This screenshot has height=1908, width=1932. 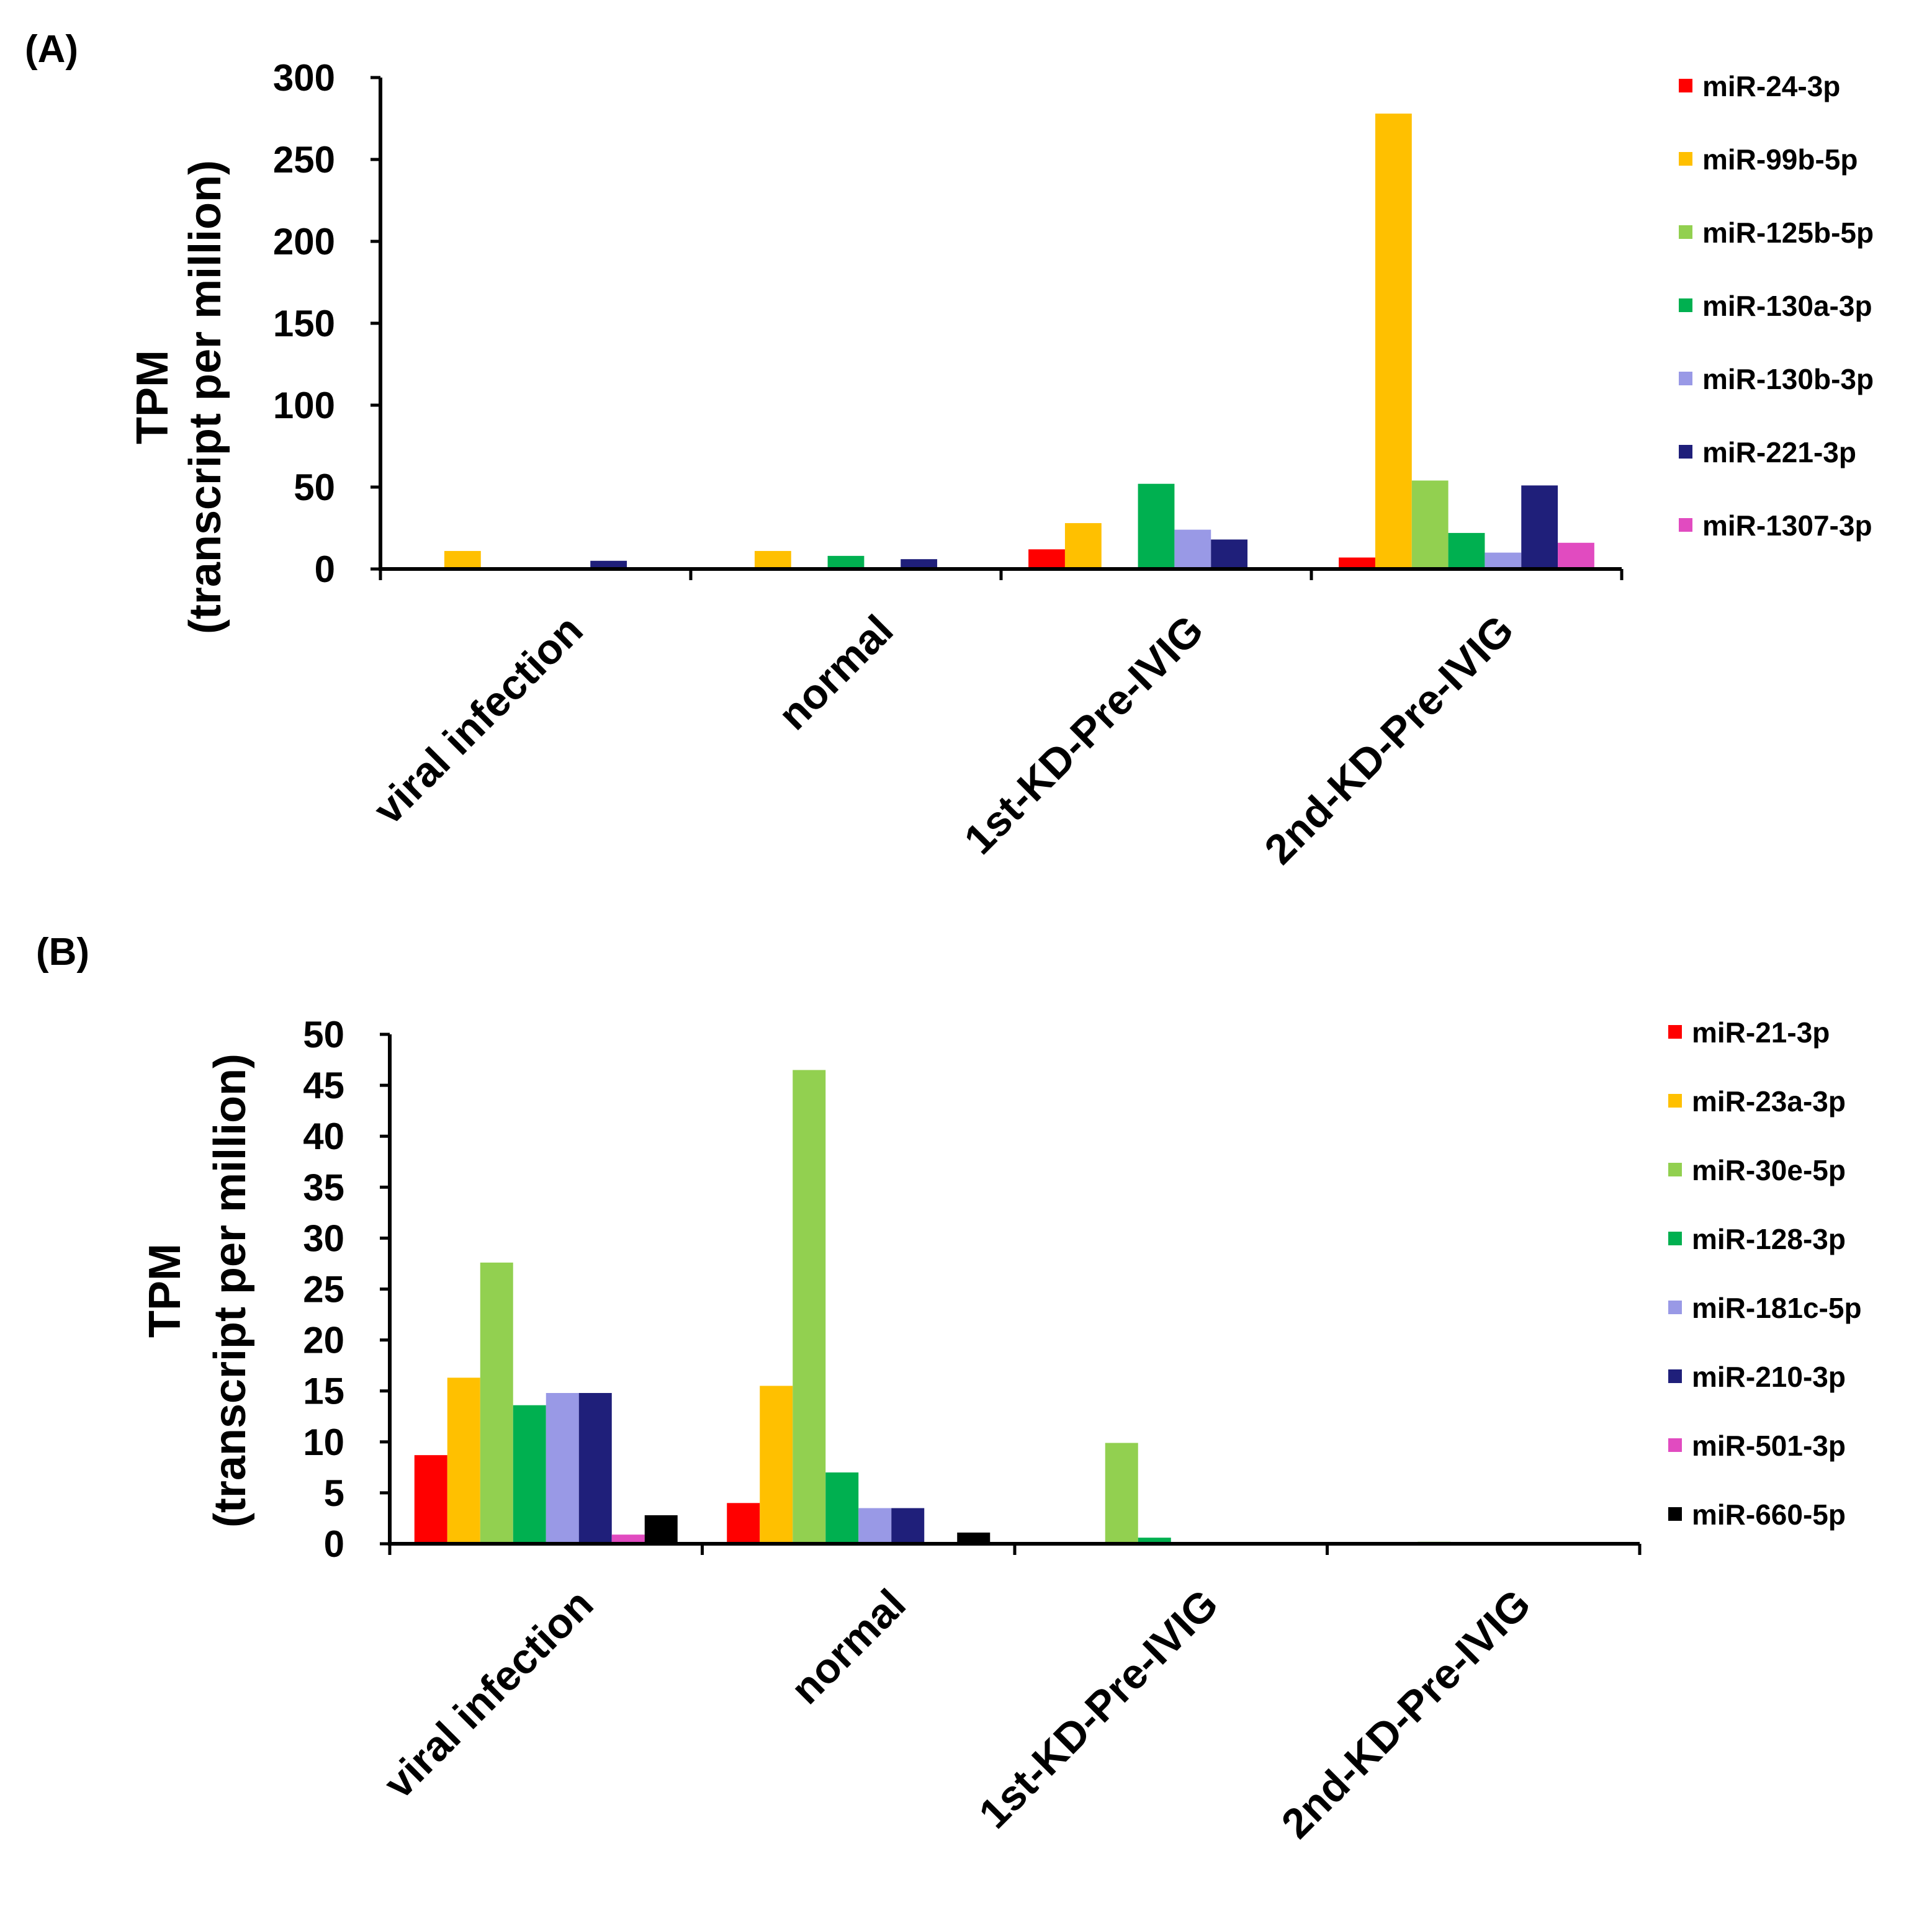 I want to click on legend-label-mir-1307-3p: miR-1307-3p, so click(x=1787, y=525).